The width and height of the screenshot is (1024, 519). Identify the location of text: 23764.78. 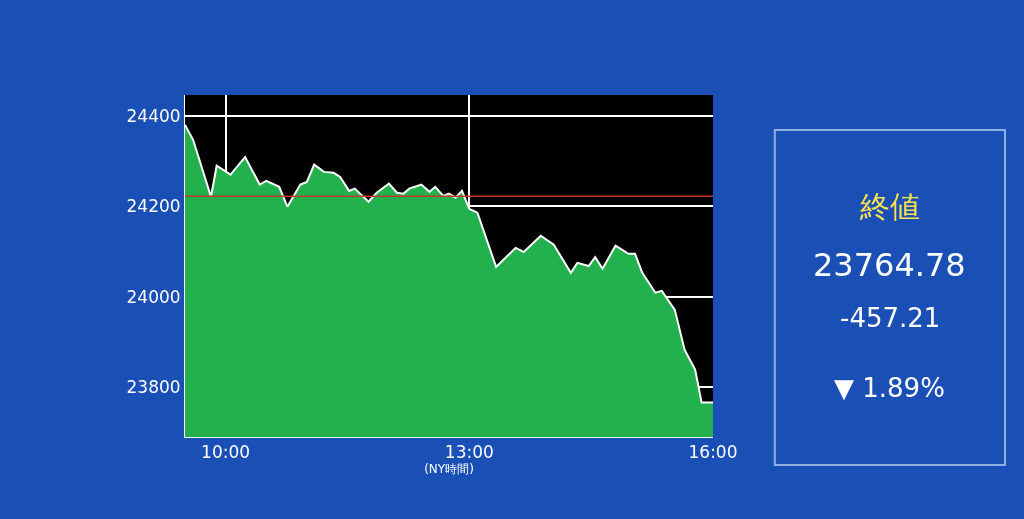
(889, 265).